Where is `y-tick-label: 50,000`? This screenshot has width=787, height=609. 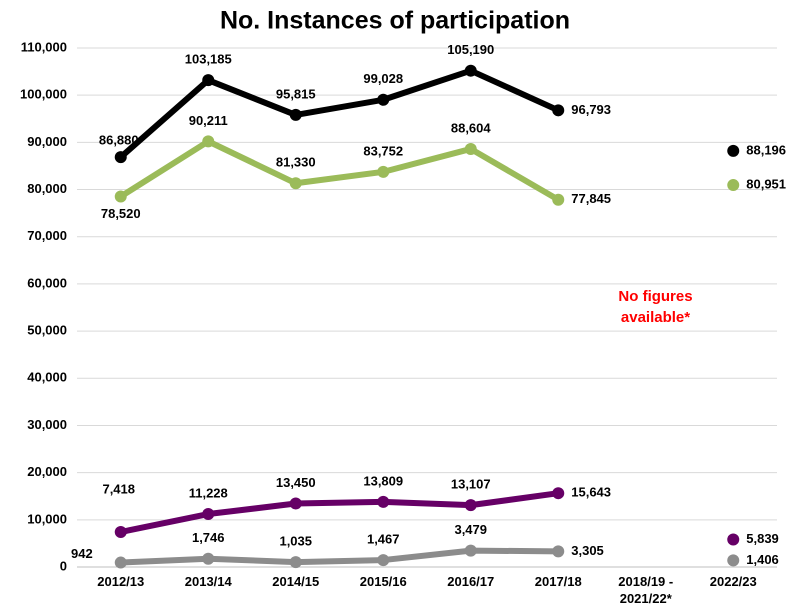
y-tick-label: 50,000 is located at coordinates (47, 330).